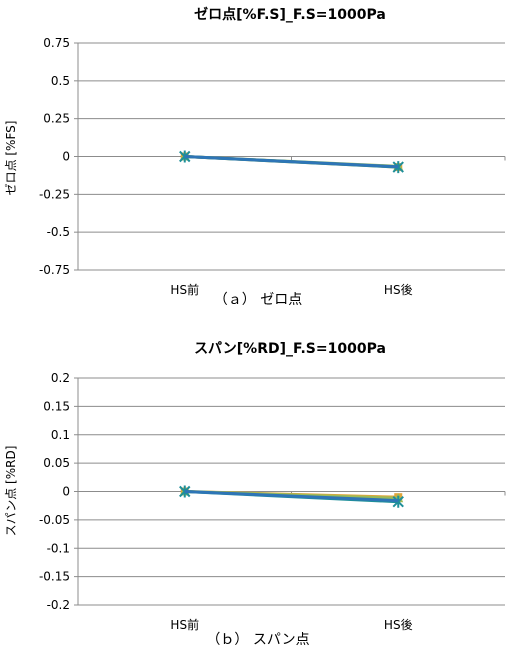 The image size is (518, 651). What do you see at coordinates (54, 156) in the screenshot?
I see `y-tick-labels: 0.75 0.5 0.25 0 -0.25 -0.5 -0.75` at bounding box center [54, 156].